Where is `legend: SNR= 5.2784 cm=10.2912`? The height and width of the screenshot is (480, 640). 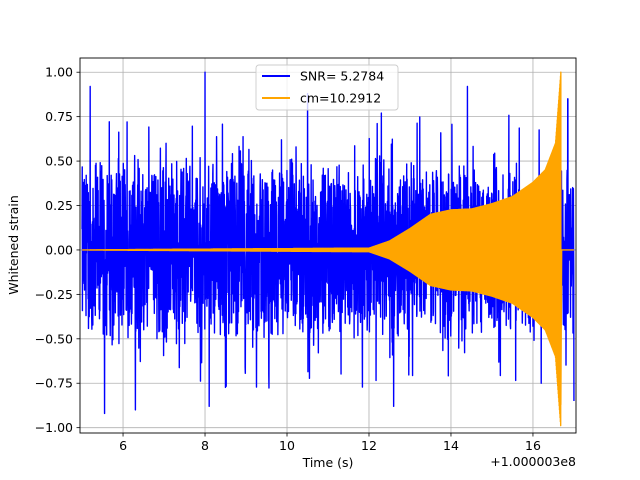
legend: SNR= 5.2784 cm=10.2912 is located at coordinates (327, 87).